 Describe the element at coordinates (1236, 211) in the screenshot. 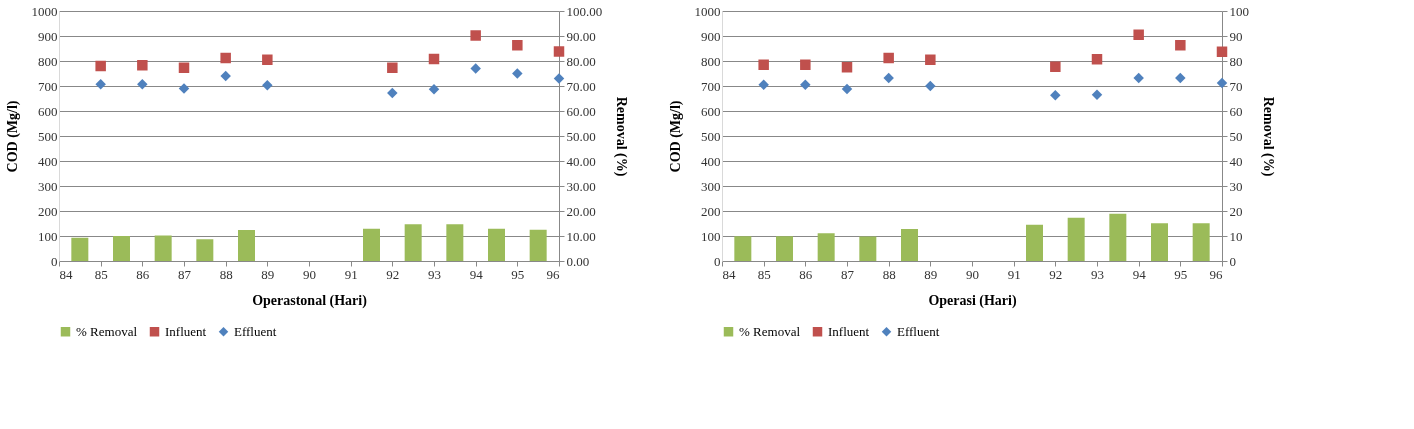

I see `y2-tick-label: 20` at that location.